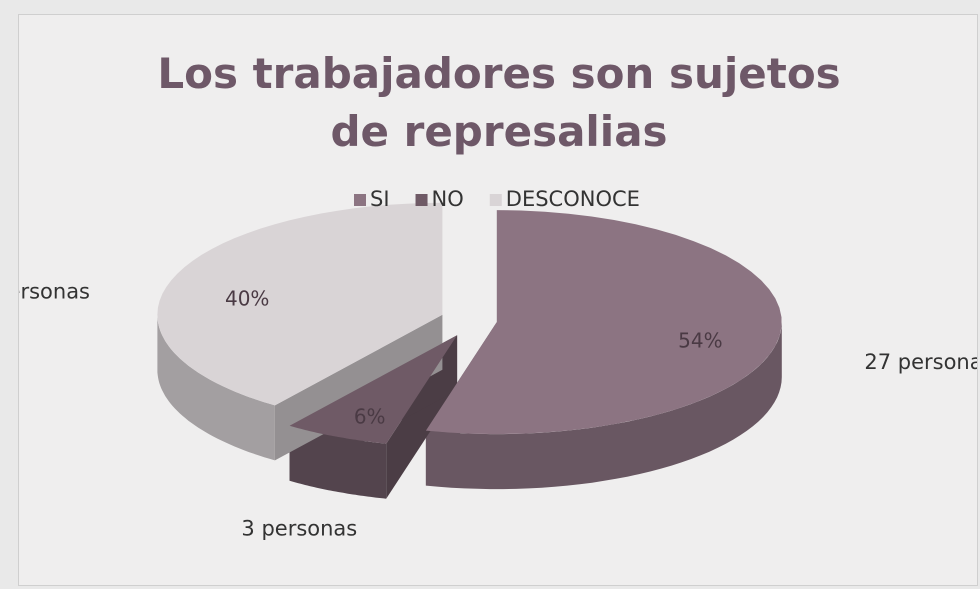 The image size is (980, 589). I want to click on legend-label: SI, so click(380, 199).